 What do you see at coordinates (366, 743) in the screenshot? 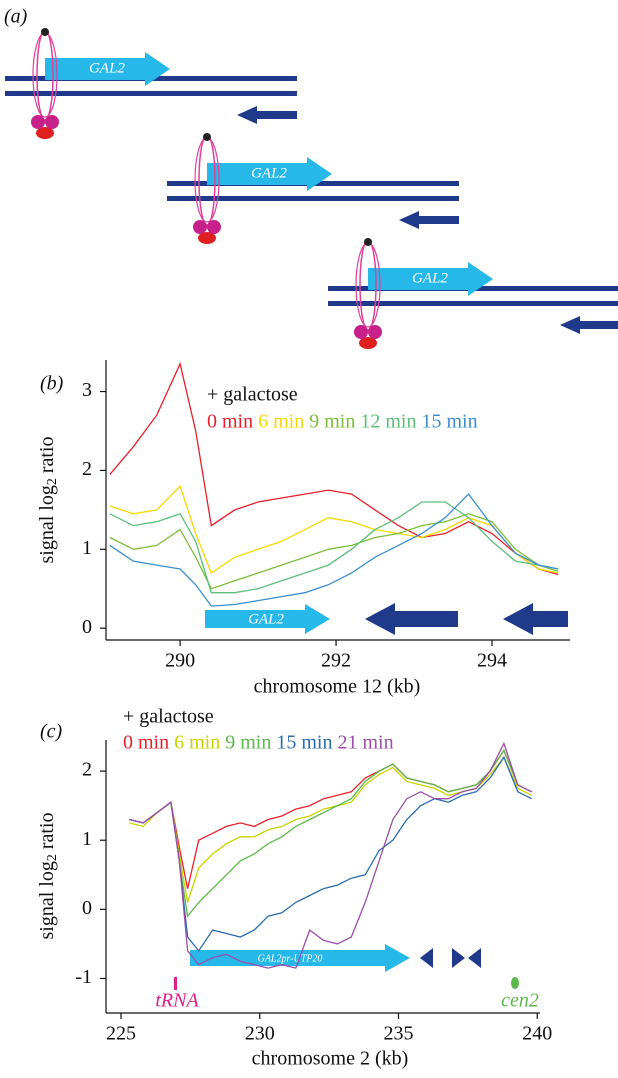
I see `legend-entry: 21 min` at bounding box center [366, 743].